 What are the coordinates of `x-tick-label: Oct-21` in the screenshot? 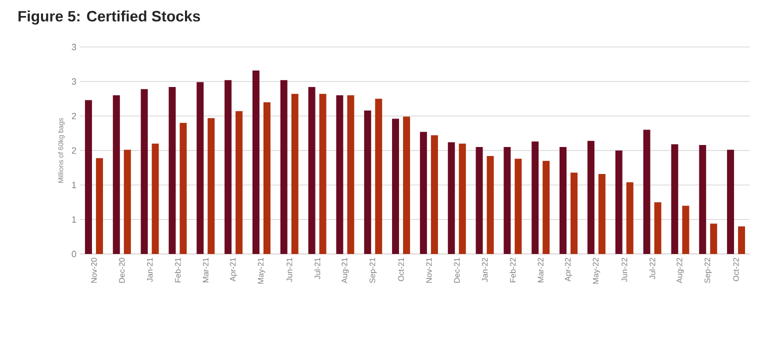 It's located at (401, 270).